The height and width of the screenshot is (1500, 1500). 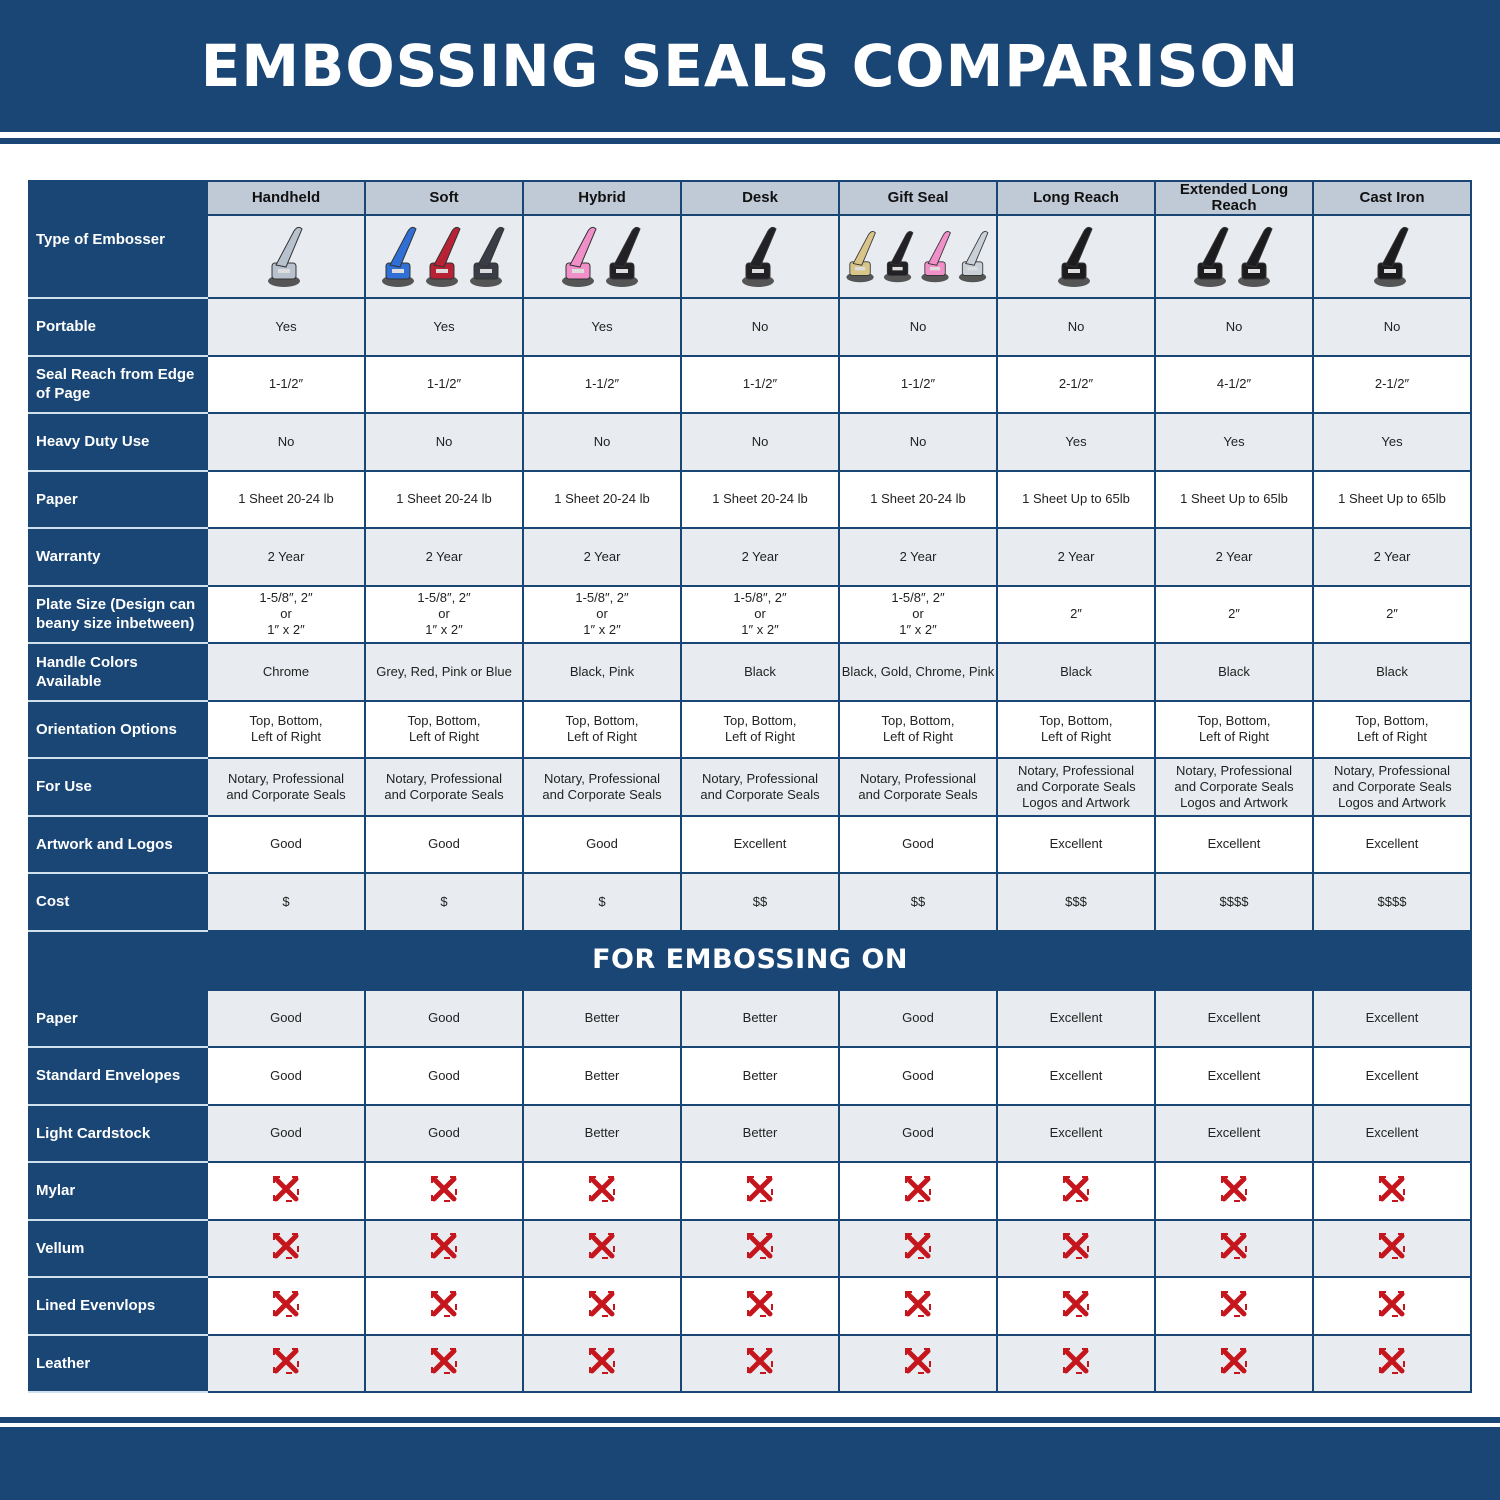 I want to click on cell-text: 4-1/2″, so click(x=1234, y=384).